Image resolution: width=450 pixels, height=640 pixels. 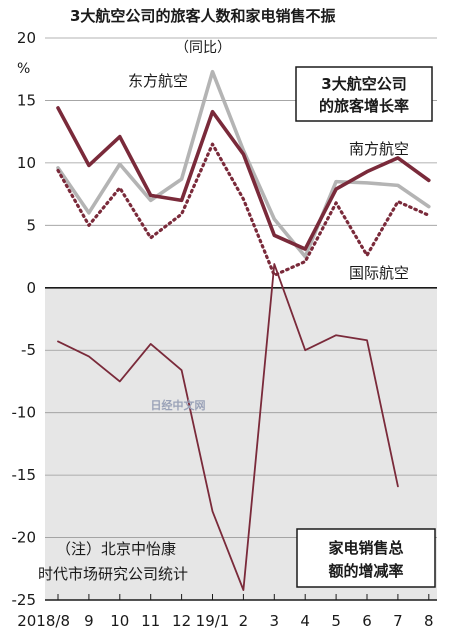 I want to click on appliance-sales-box-line2: 额的增减率, so click(x=365, y=571).